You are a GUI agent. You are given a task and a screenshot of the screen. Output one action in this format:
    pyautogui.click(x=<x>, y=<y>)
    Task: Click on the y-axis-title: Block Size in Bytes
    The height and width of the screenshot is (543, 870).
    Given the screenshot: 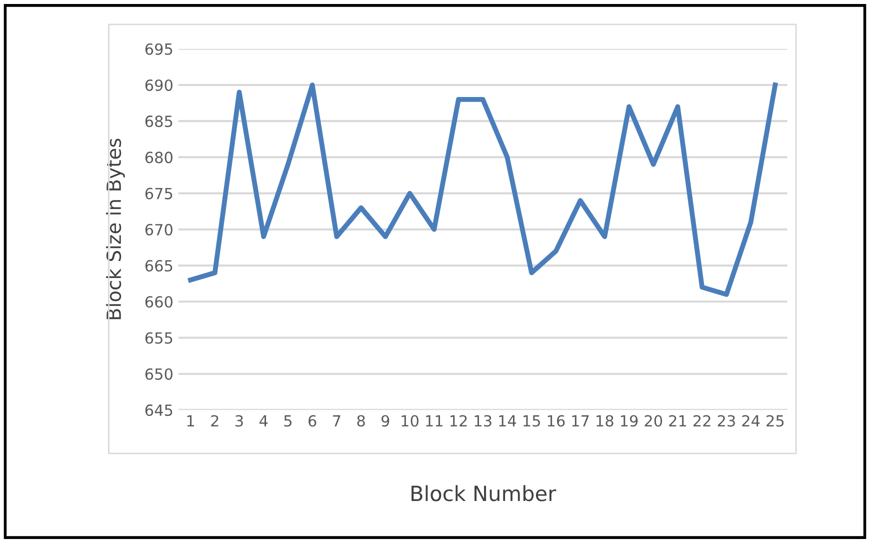 What is the action you would take?
    pyautogui.click(x=115, y=229)
    